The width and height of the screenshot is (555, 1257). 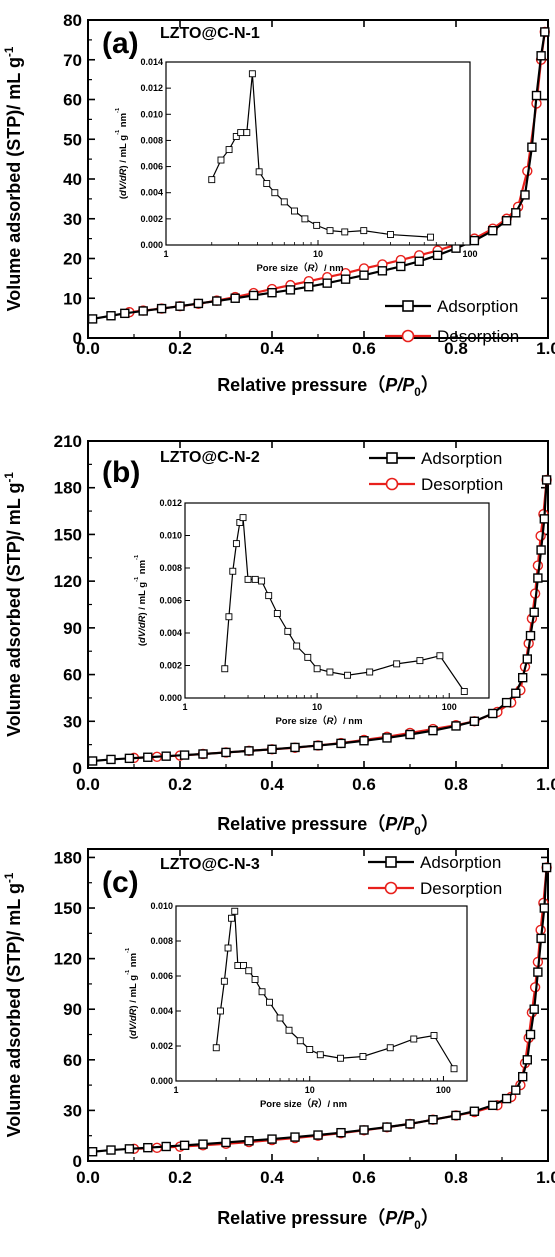 I want to click on x-tick-label: 1.0, so click(x=545, y=784).